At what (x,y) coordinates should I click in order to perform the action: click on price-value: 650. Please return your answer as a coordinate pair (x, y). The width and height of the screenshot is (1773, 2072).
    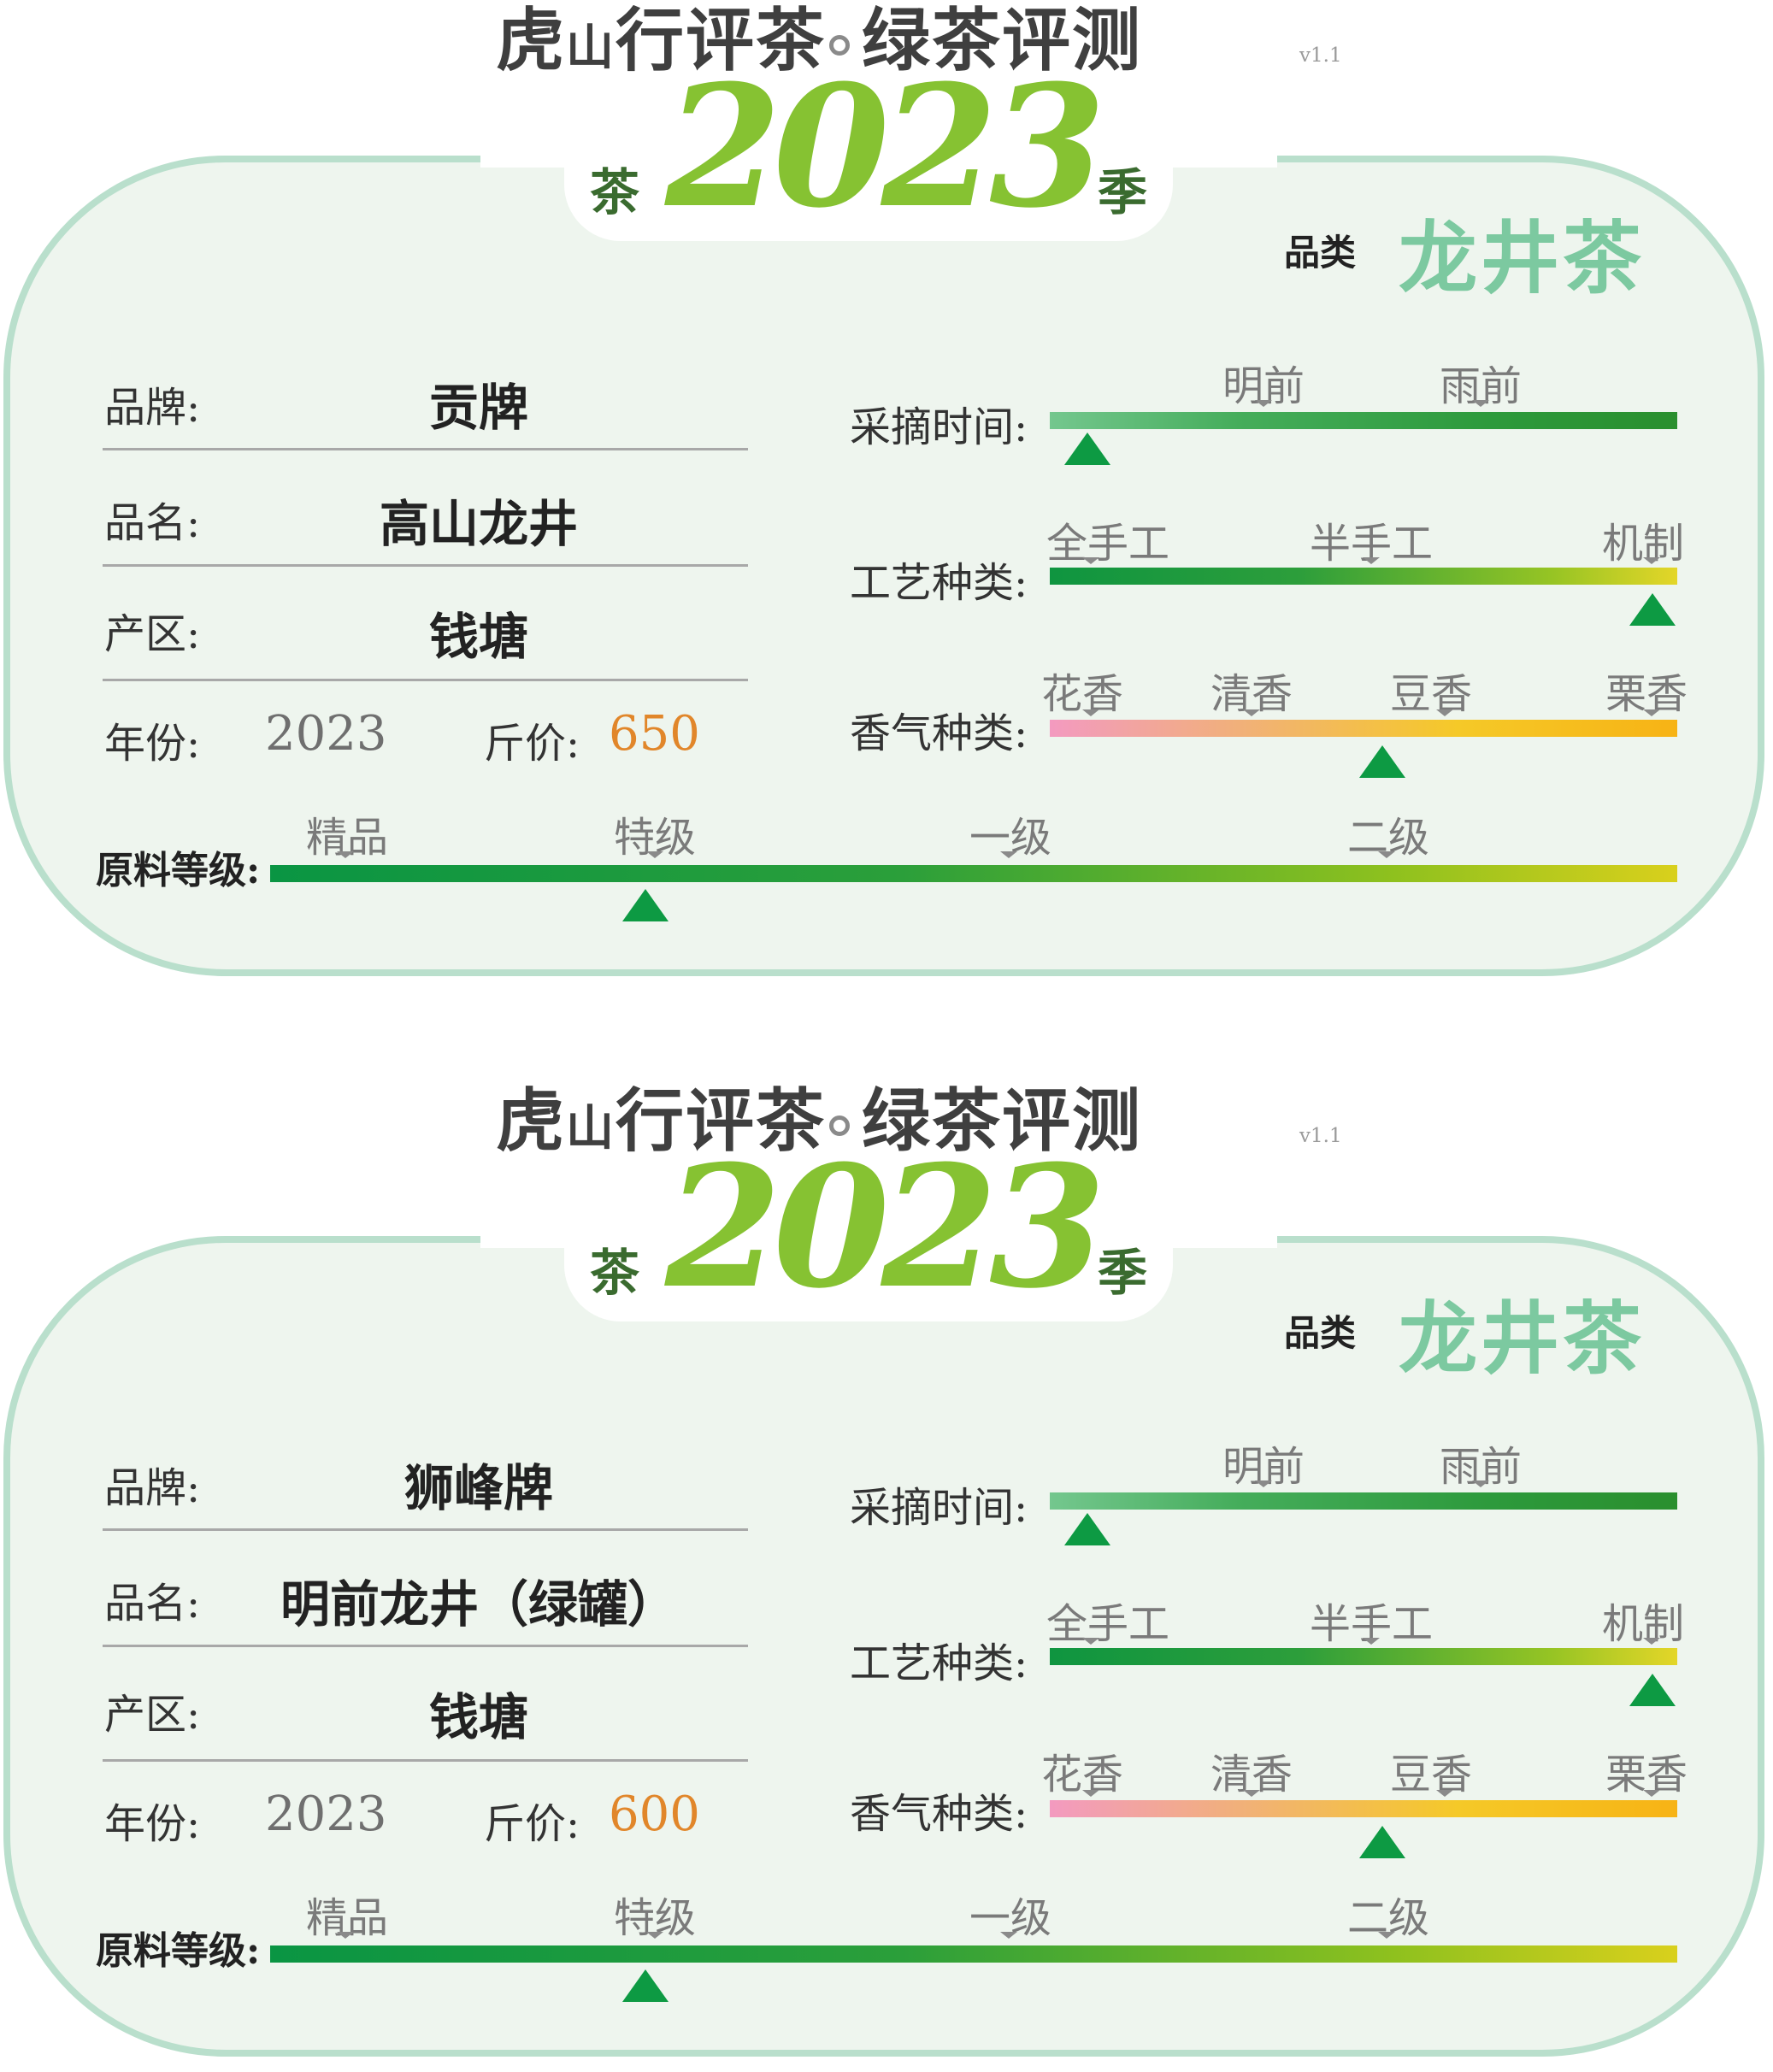
    Looking at the image, I should click on (655, 734).